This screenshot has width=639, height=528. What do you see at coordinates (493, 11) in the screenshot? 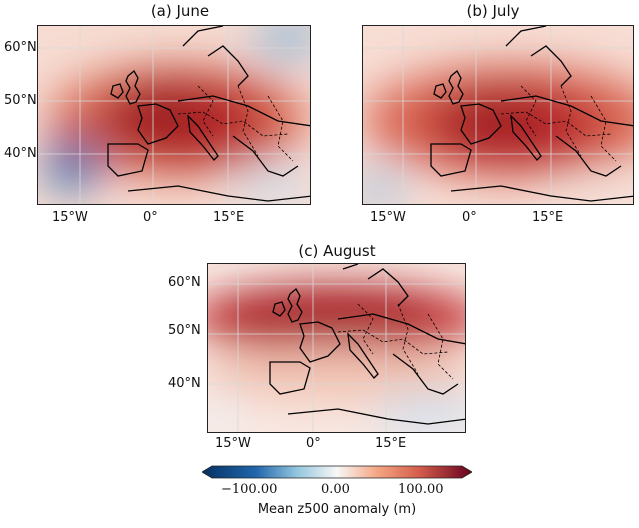
I see `panel-b-title: (b) July` at bounding box center [493, 11].